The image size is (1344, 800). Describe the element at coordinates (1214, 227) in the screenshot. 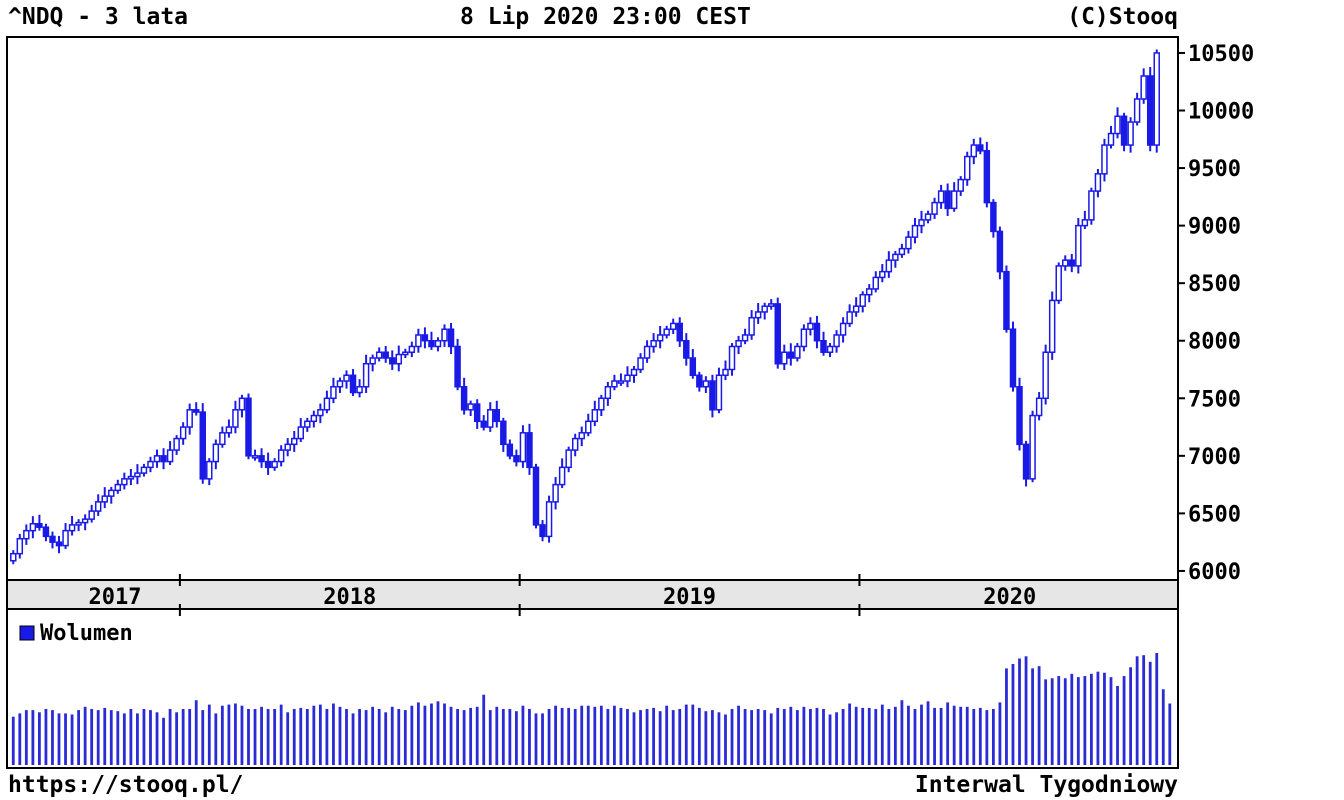

I see `y-tick-label: 9000` at that location.